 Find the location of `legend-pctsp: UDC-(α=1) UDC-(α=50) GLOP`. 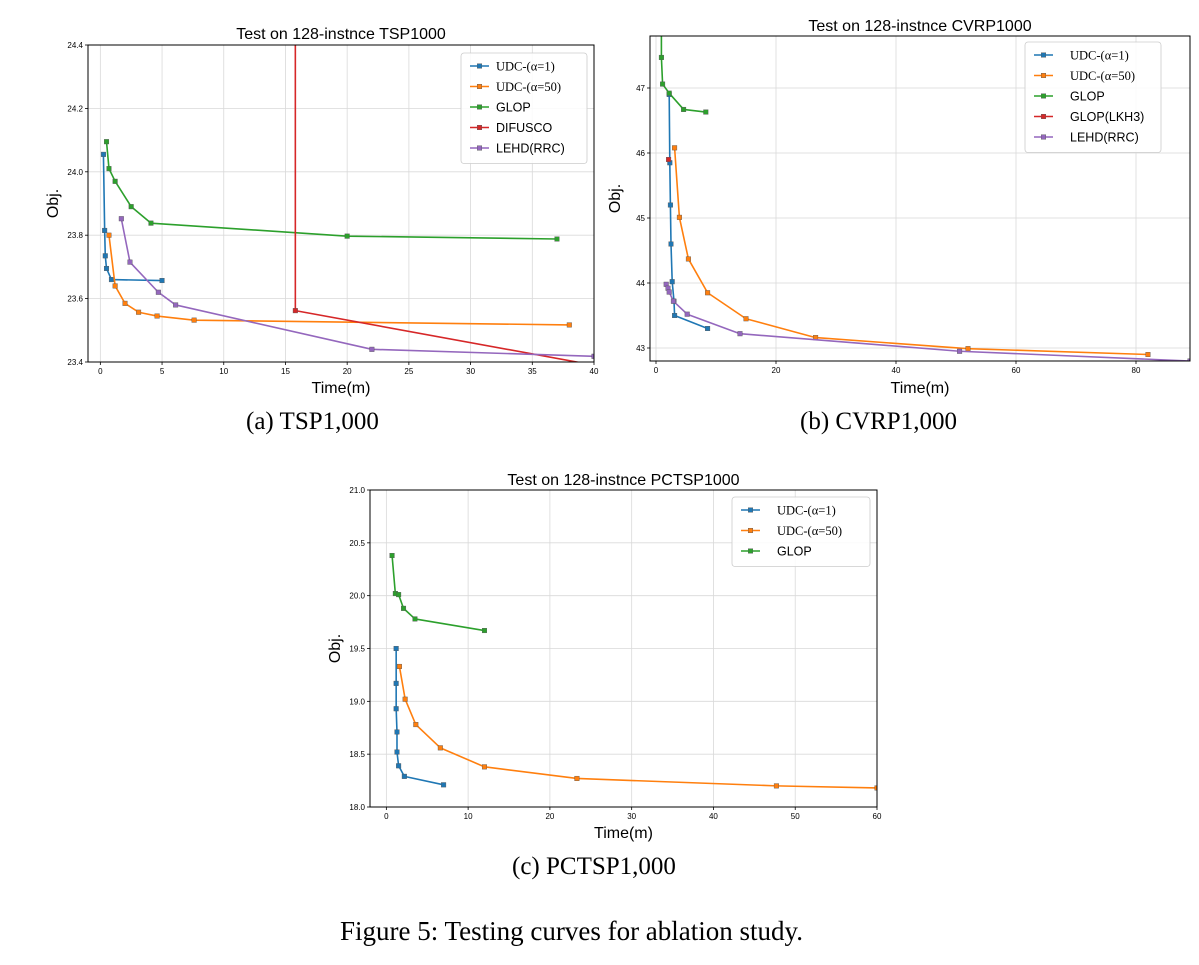

legend-pctsp: UDC-(α=1) UDC-(α=50) GLOP is located at coordinates (801, 531).